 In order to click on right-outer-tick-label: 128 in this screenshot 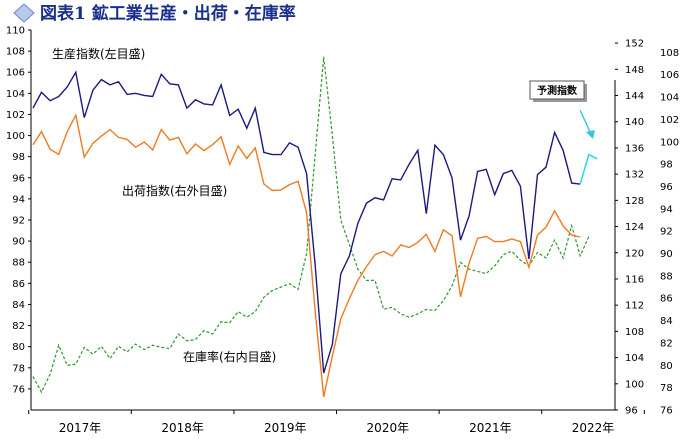, I will do `click(634, 201)`.